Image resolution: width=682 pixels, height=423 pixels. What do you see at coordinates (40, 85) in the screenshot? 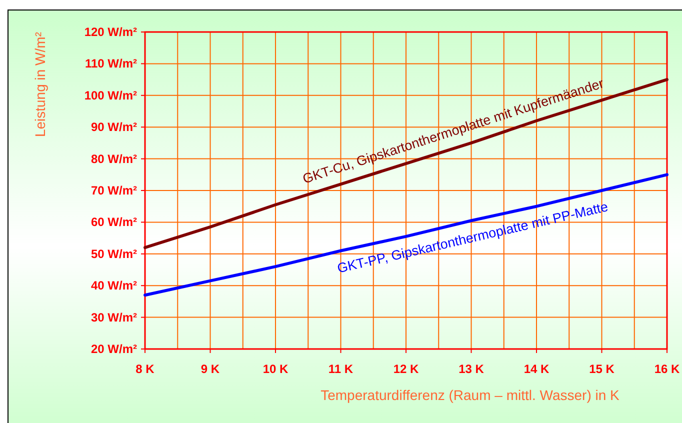
I see `y-axis-title: Leistung in W/m²` at bounding box center [40, 85].